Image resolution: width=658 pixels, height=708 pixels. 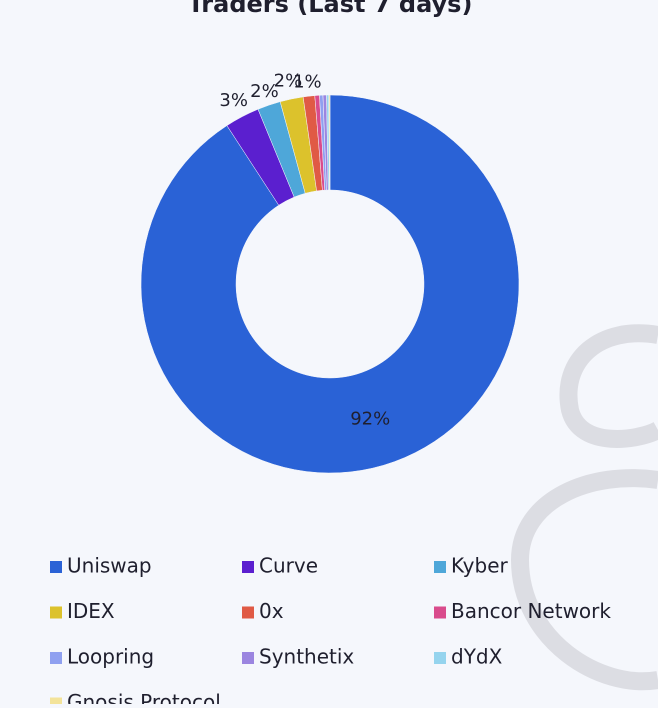 What do you see at coordinates (288, 566) in the screenshot?
I see `legend-label: Curve` at bounding box center [288, 566].